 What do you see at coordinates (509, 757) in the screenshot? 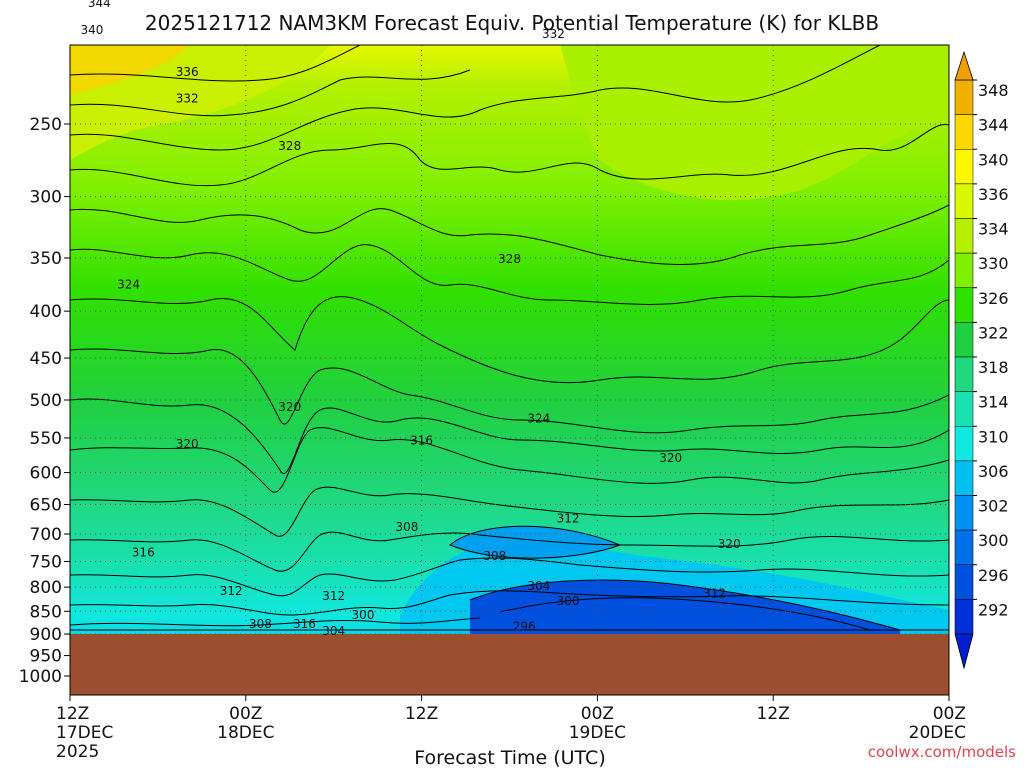
I see `x-axis-label: Forecast Time (UTC)` at bounding box center [509, 757].